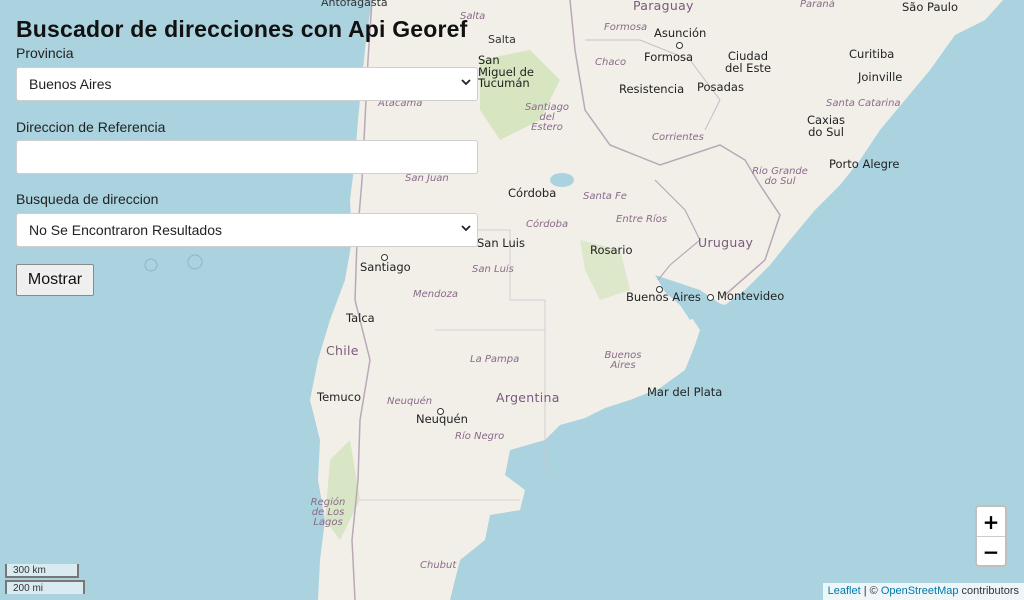  I want to click on city-dot-buenos-aires, so click(659, 289).